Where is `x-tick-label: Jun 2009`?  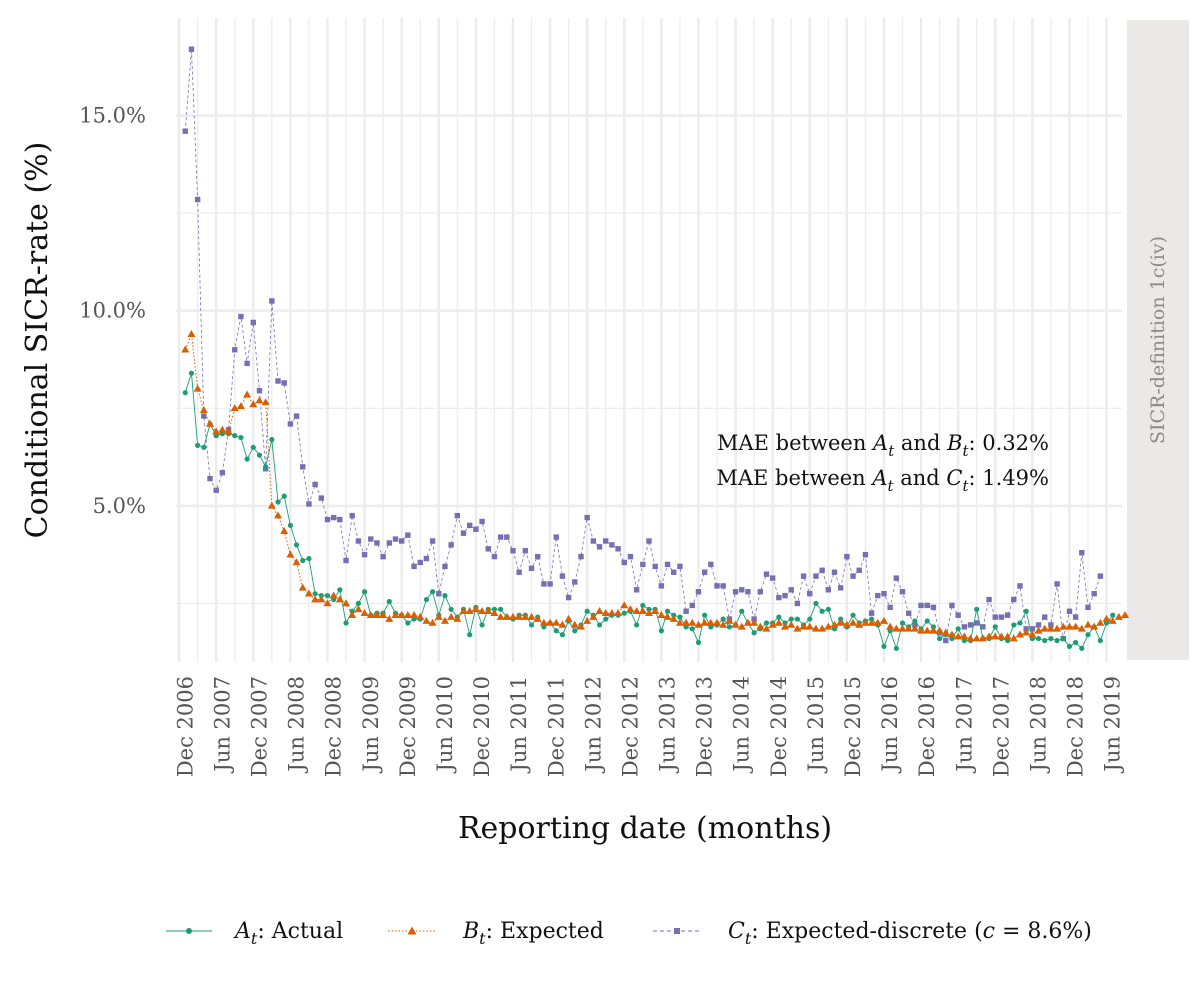
x-tick-label: Jun 2009 is located at coordinates (371, 725).